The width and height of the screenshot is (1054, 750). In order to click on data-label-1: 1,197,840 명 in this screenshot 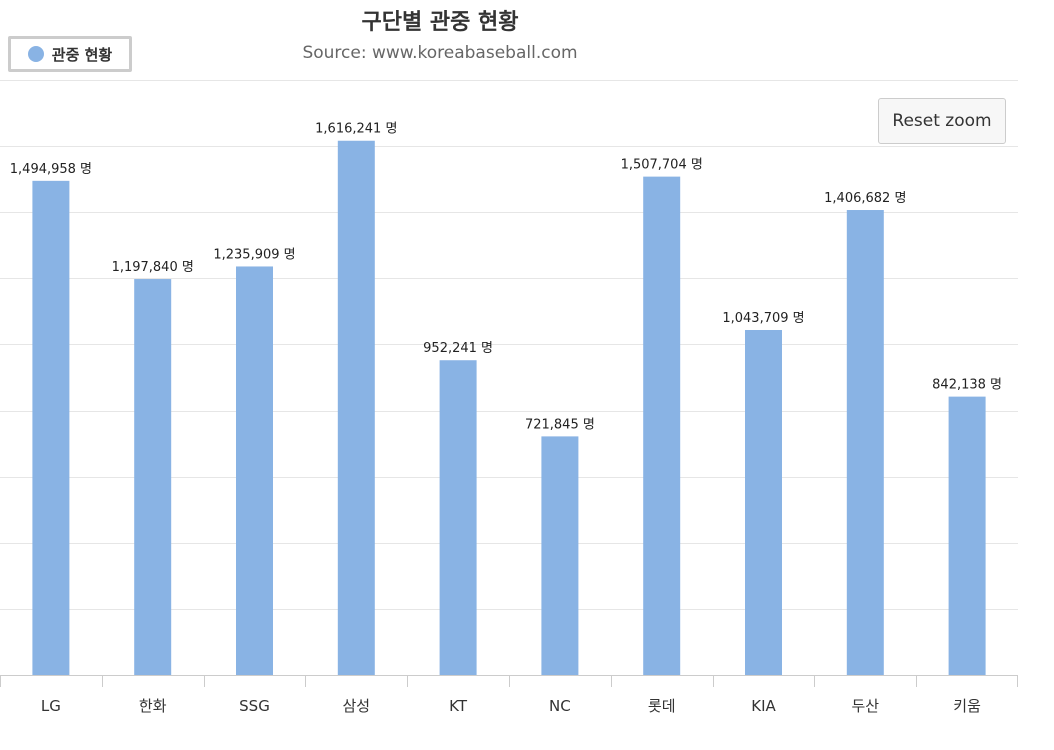, I will do `click(153, 267)`.